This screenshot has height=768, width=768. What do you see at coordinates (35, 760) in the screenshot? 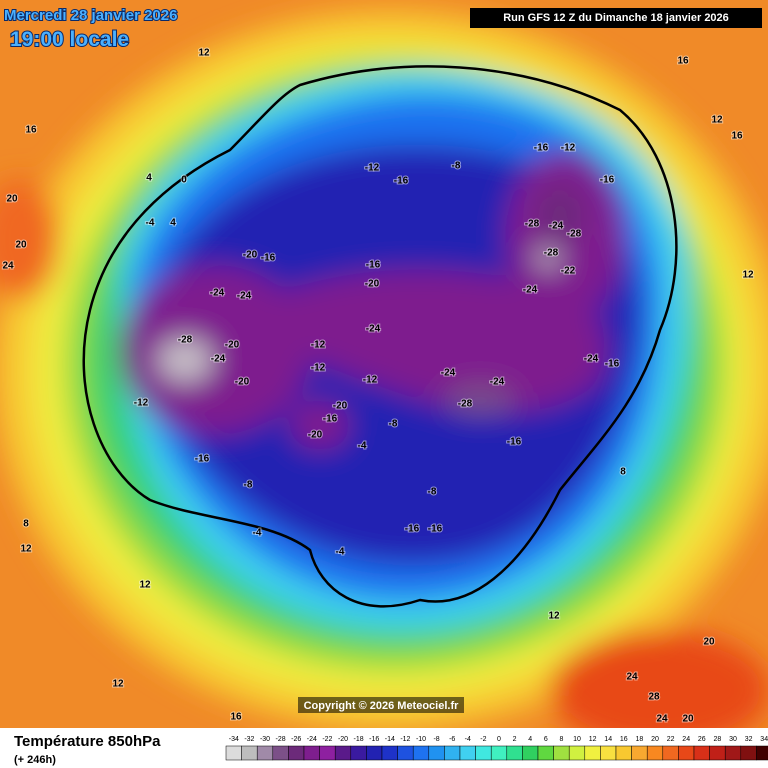
I see `footer-lead: (+ 246h)` at bounding box center [35, 760].